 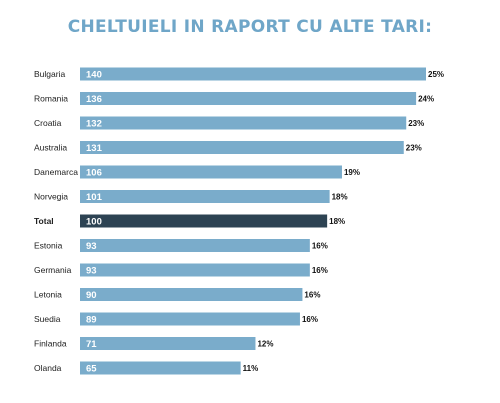 What do you see at coordinates (265, 344) in the screenshot?
I see `percent-label-finlanda: 12%` at bounding box center [265, 344].